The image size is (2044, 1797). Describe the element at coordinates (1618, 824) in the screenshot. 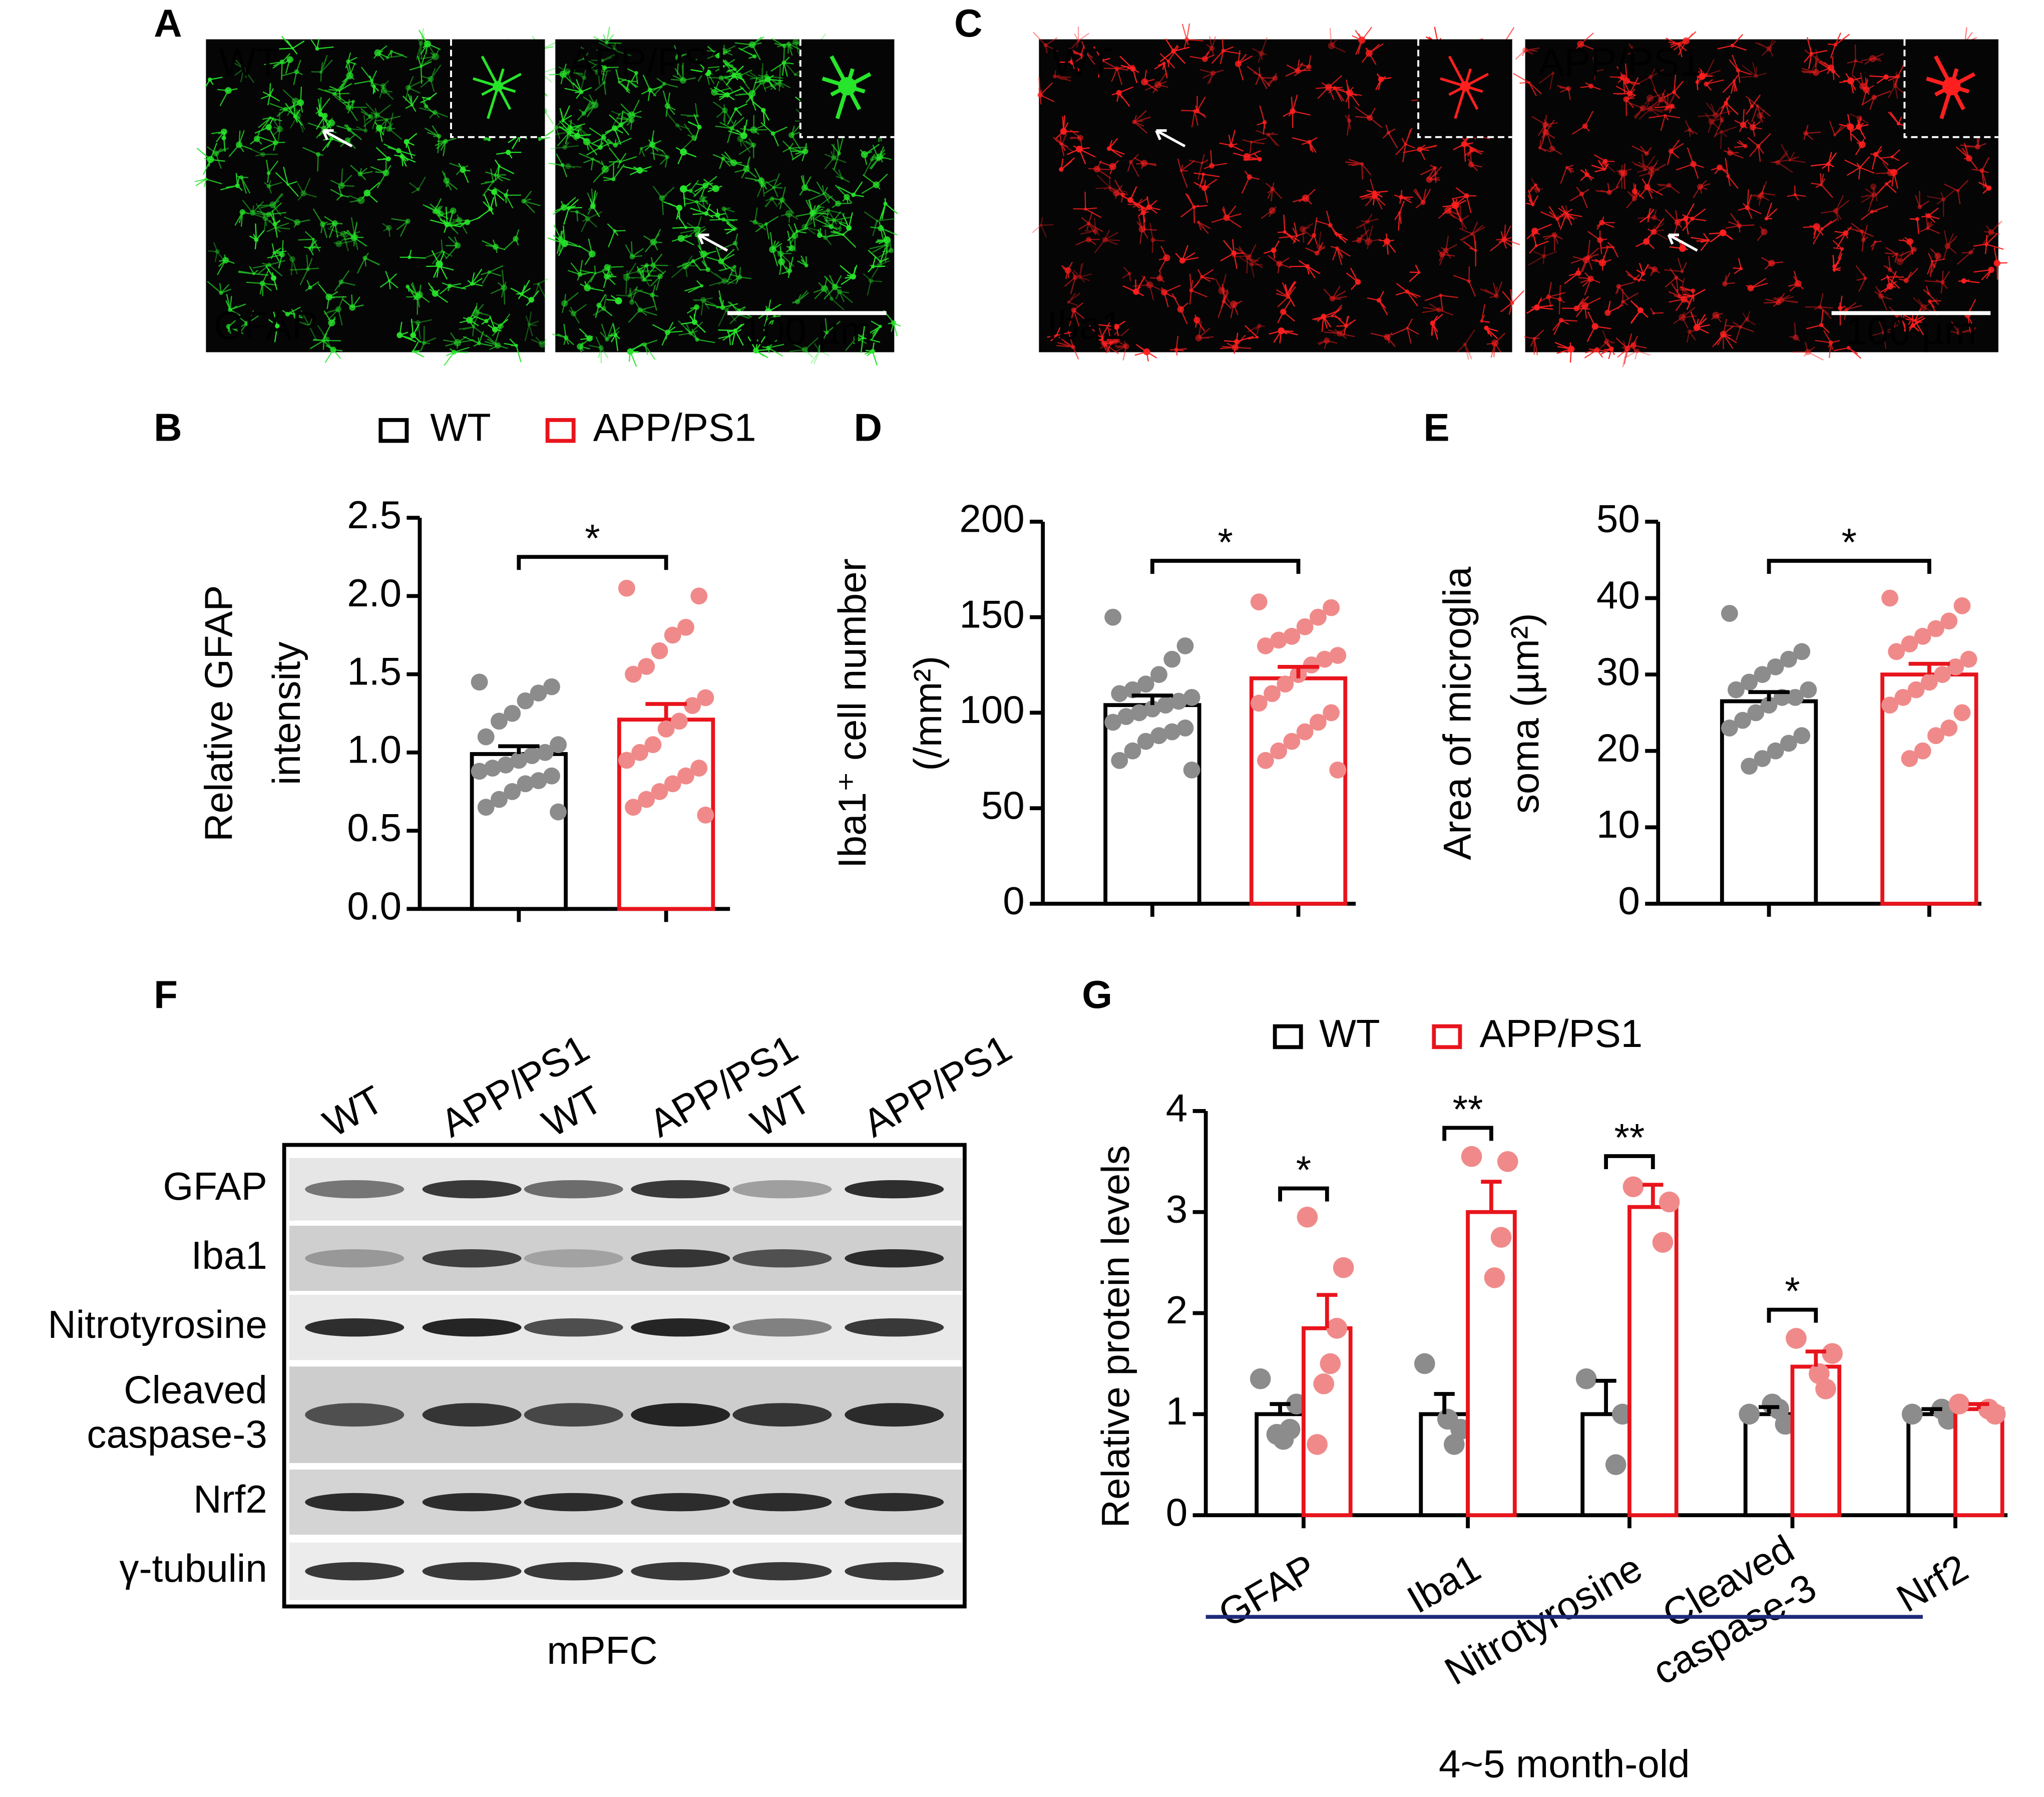

I see `y-tick-label: 10` at that location.